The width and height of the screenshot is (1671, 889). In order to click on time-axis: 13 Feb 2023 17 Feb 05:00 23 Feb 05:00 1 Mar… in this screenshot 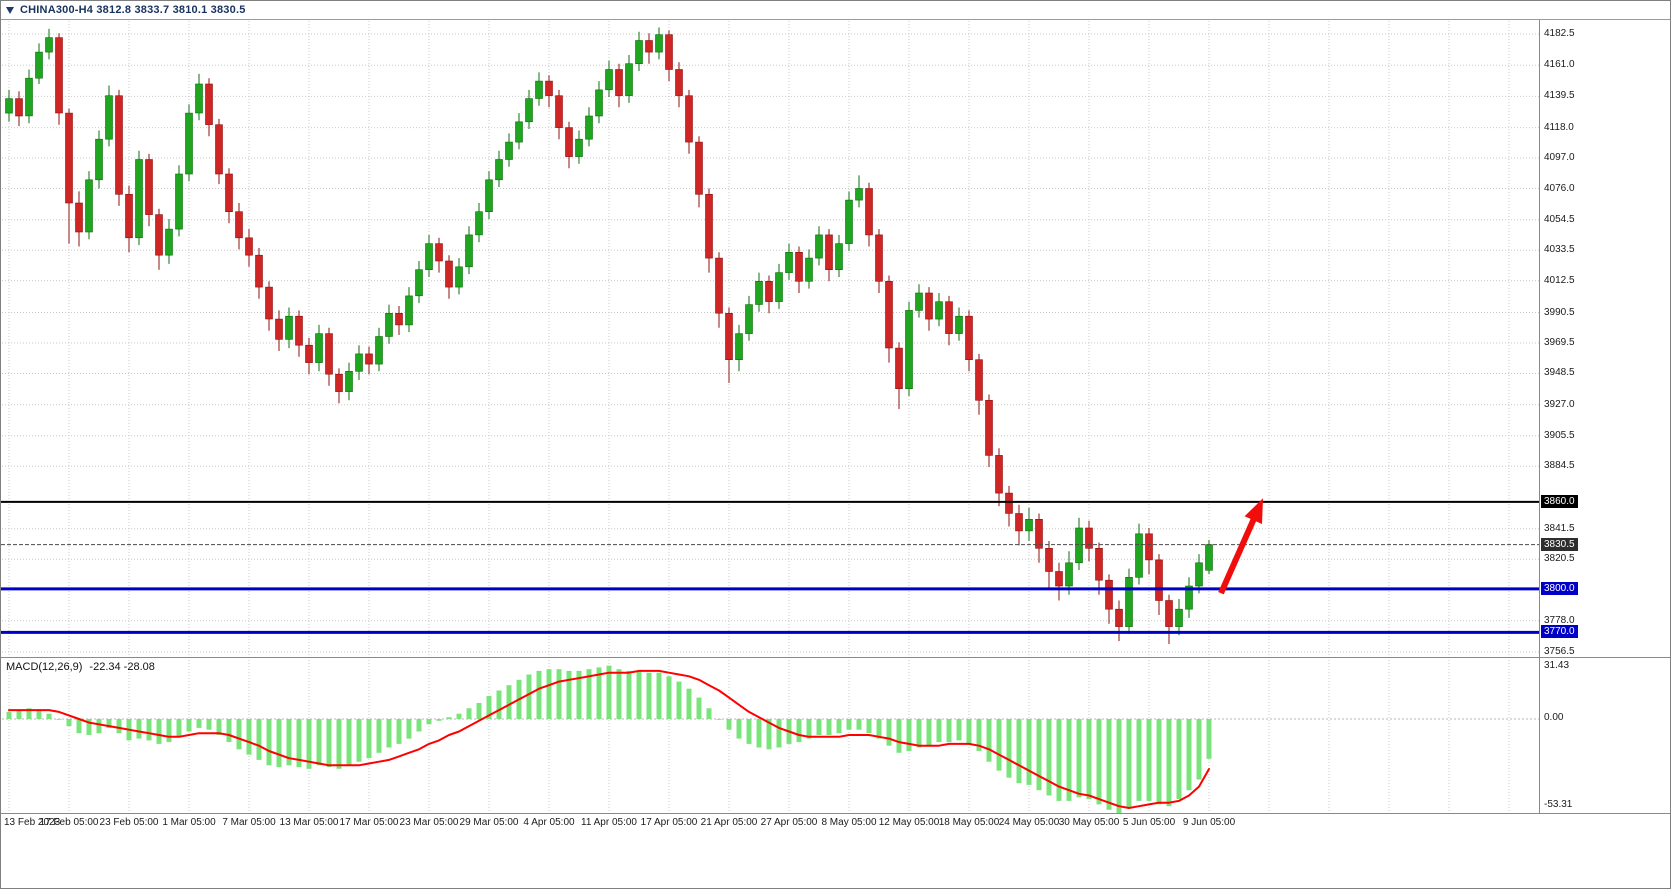, I will do `click(835, 825)`.